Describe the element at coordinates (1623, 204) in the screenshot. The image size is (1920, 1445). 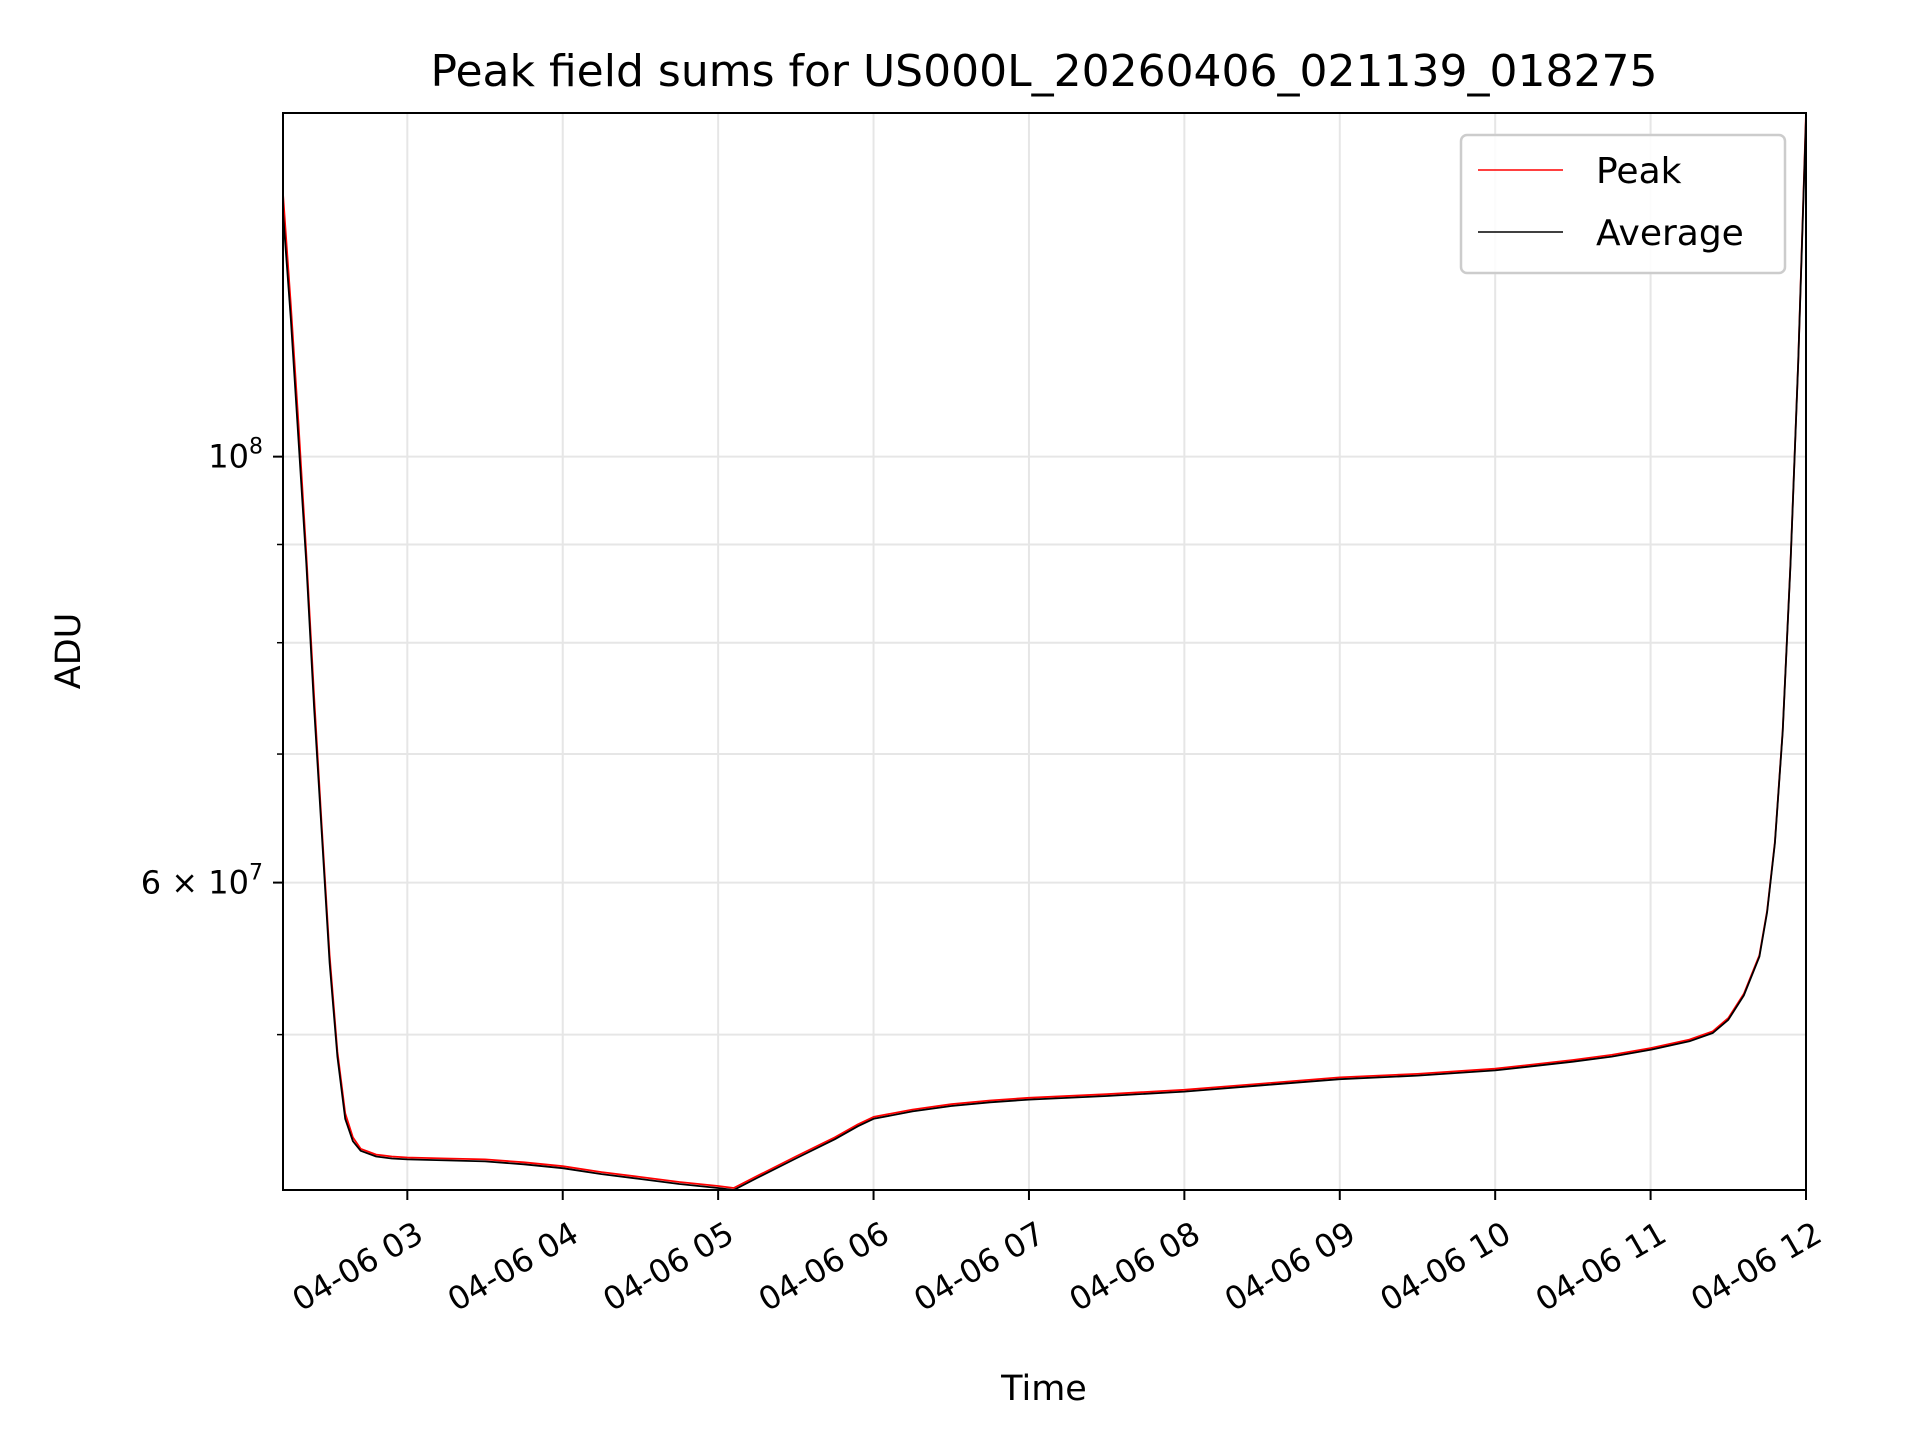
I see `legend: Peak Average` at that location.